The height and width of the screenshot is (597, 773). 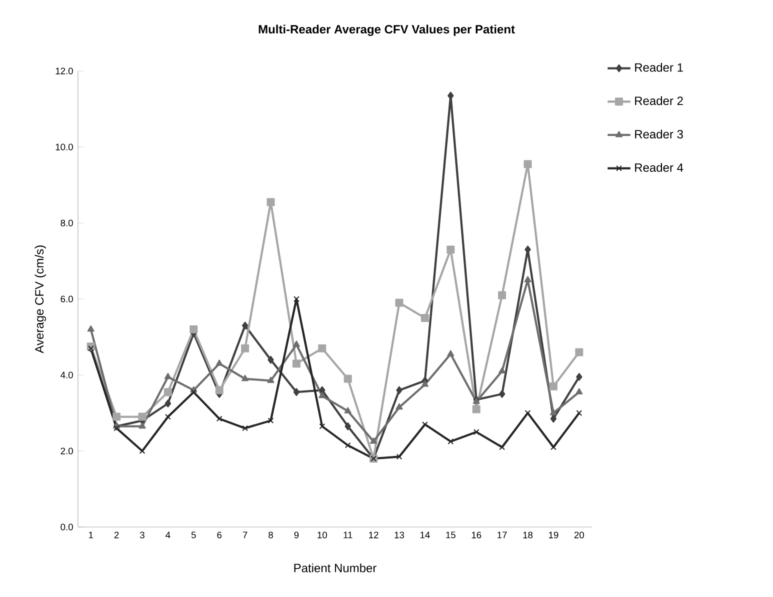 What do you see at coordinates (270, 535) in the screenshot?
I see `x-tick-label: 8` at bounding box center [270, 535].